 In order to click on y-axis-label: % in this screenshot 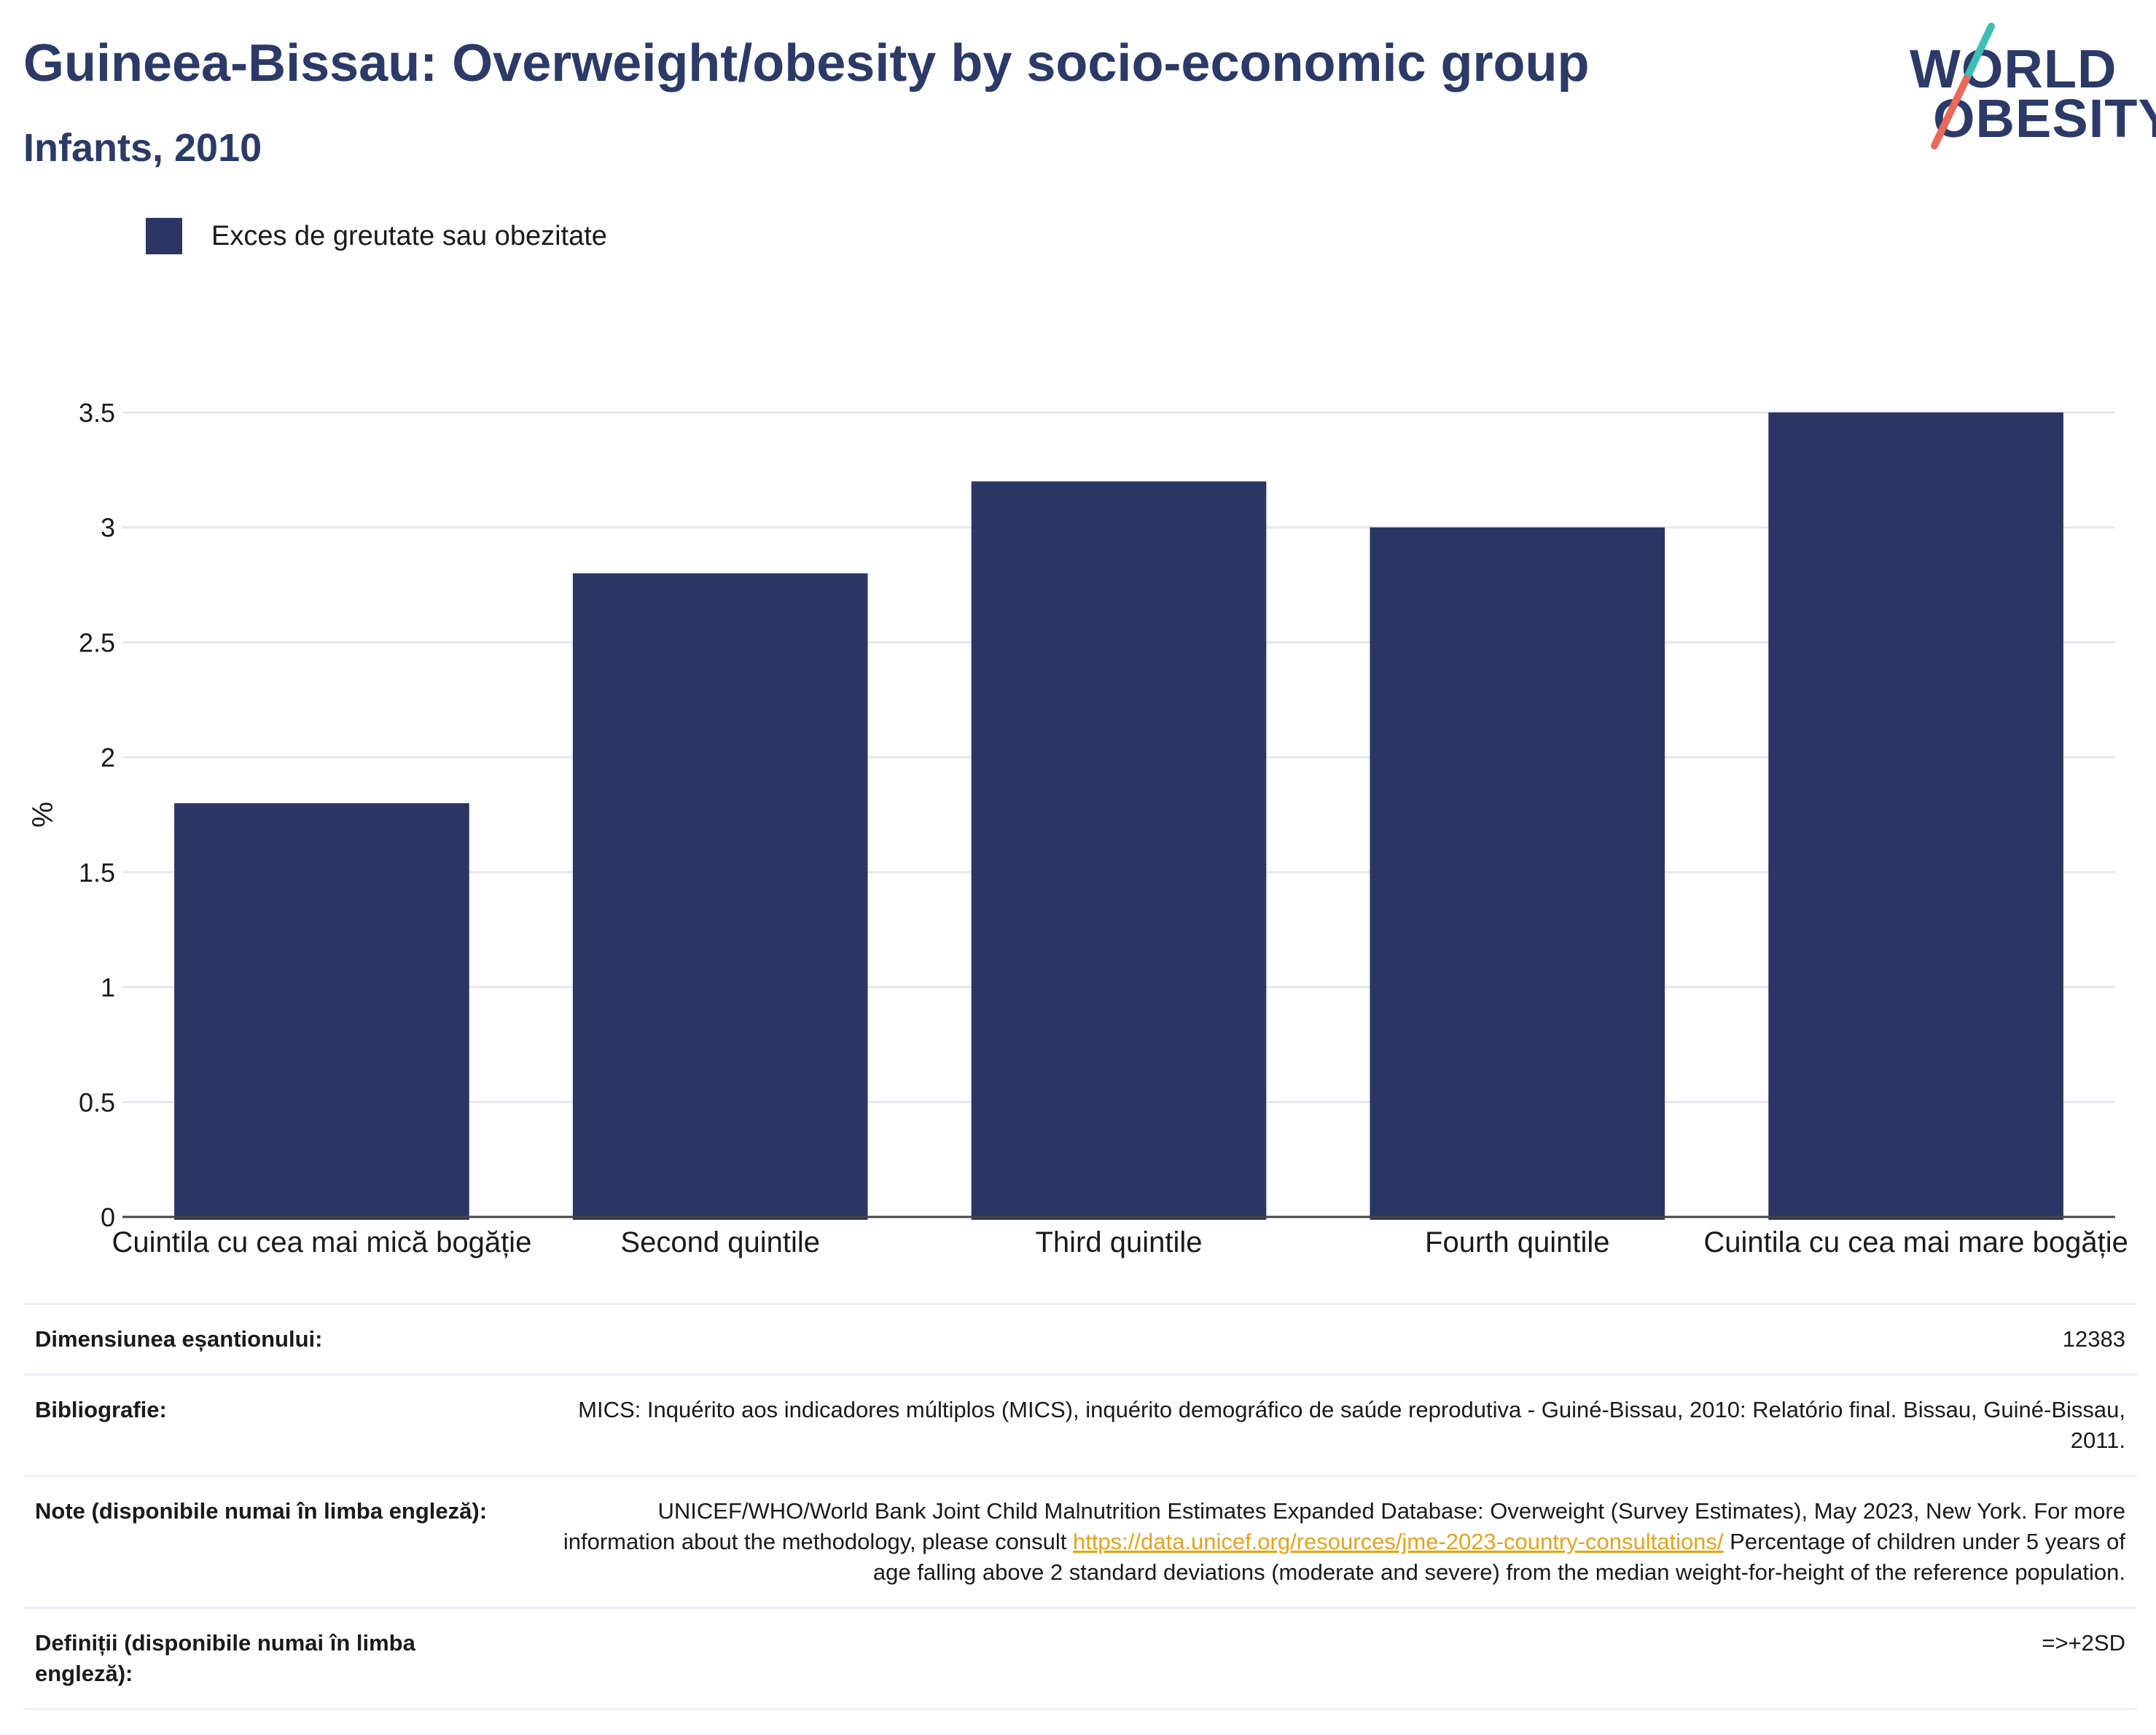, I will do `click(43, 815)`.